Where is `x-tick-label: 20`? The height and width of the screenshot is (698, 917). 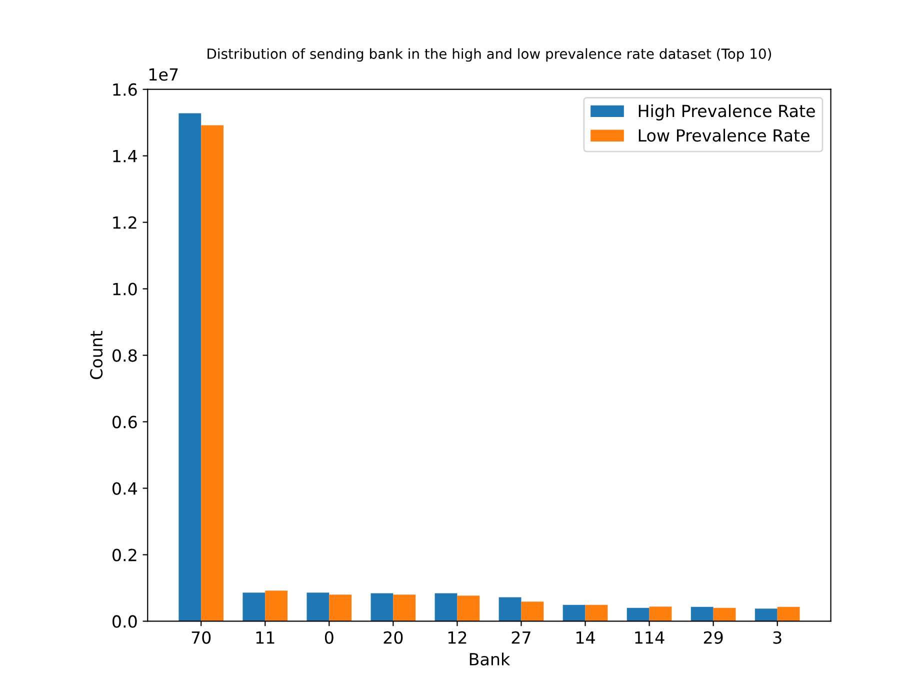
x-tick-label: 20 is located at coordinates (393, 637).